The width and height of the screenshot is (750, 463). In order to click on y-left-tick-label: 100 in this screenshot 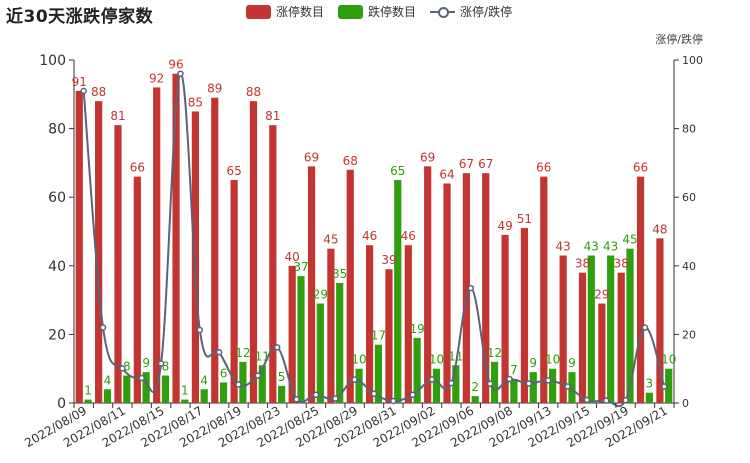, I will do `click(52, 61)`.